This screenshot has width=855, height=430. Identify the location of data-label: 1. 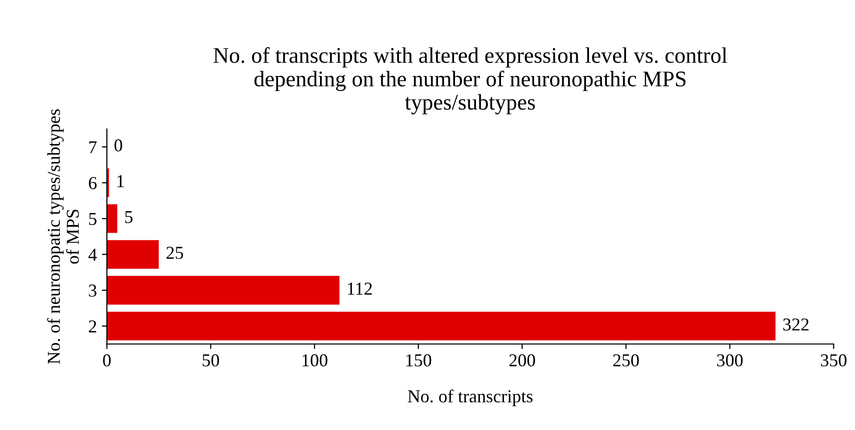
(120, 181).